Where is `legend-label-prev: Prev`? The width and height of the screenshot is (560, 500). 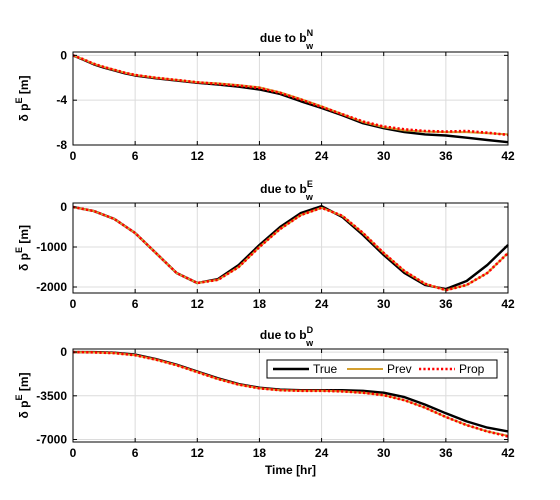
legend-label-prev: Prev is located at coordinates (399, 369).